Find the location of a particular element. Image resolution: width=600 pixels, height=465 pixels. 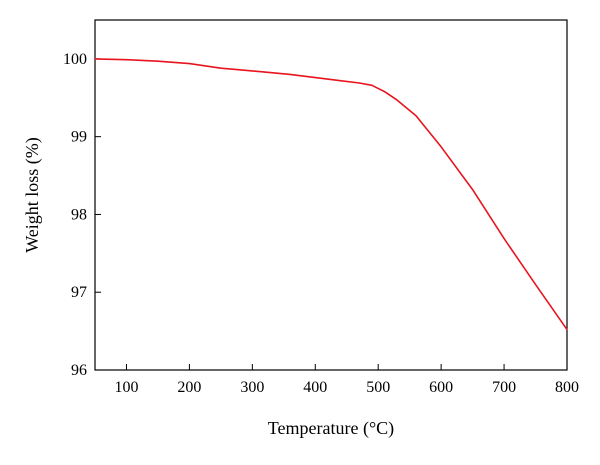

y-tick-label: 98 is located at coordinates (79, 214).